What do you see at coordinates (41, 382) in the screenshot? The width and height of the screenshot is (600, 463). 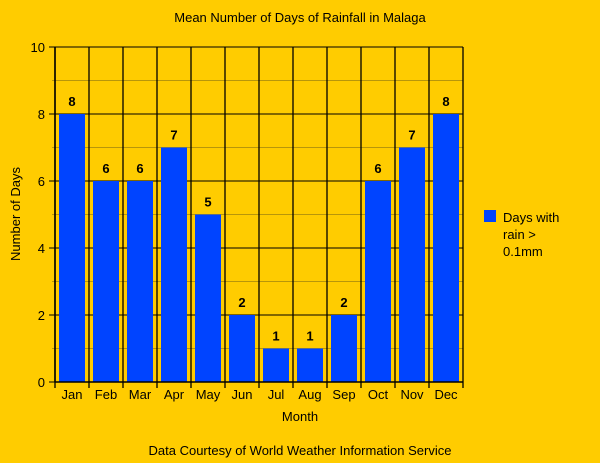 I see `y-tick-label: 0` at bounding box center [41, 382].